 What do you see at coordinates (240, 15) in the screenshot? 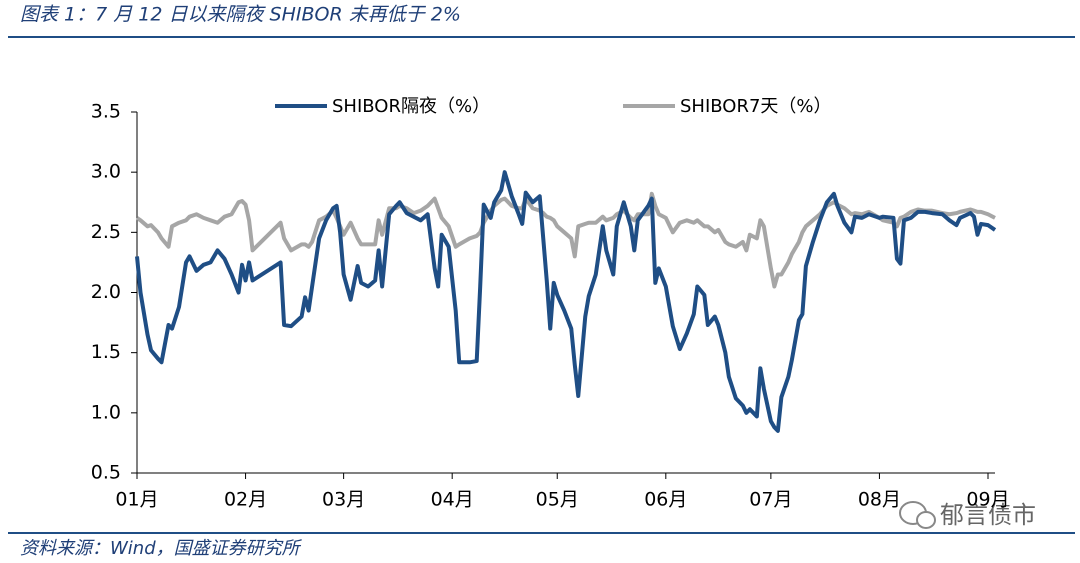
I see `chart-title: 图表 1：7 月 12 日以来隔夜 SHIBOR 未再低于 2%` at bounding box center [240, 15].